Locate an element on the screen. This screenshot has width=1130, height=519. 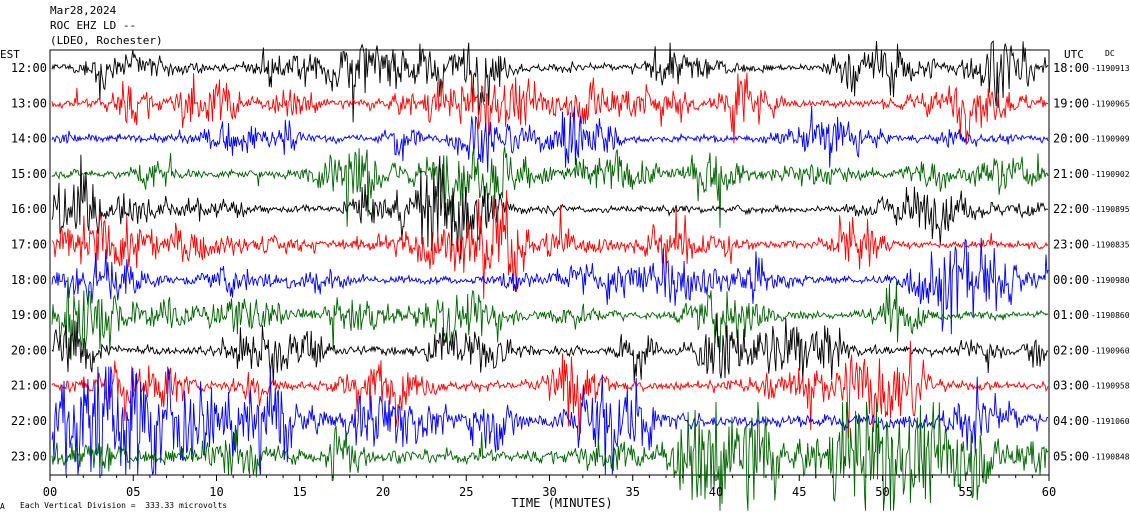
est-label: 17:00 is located at coordinates (29, 245).